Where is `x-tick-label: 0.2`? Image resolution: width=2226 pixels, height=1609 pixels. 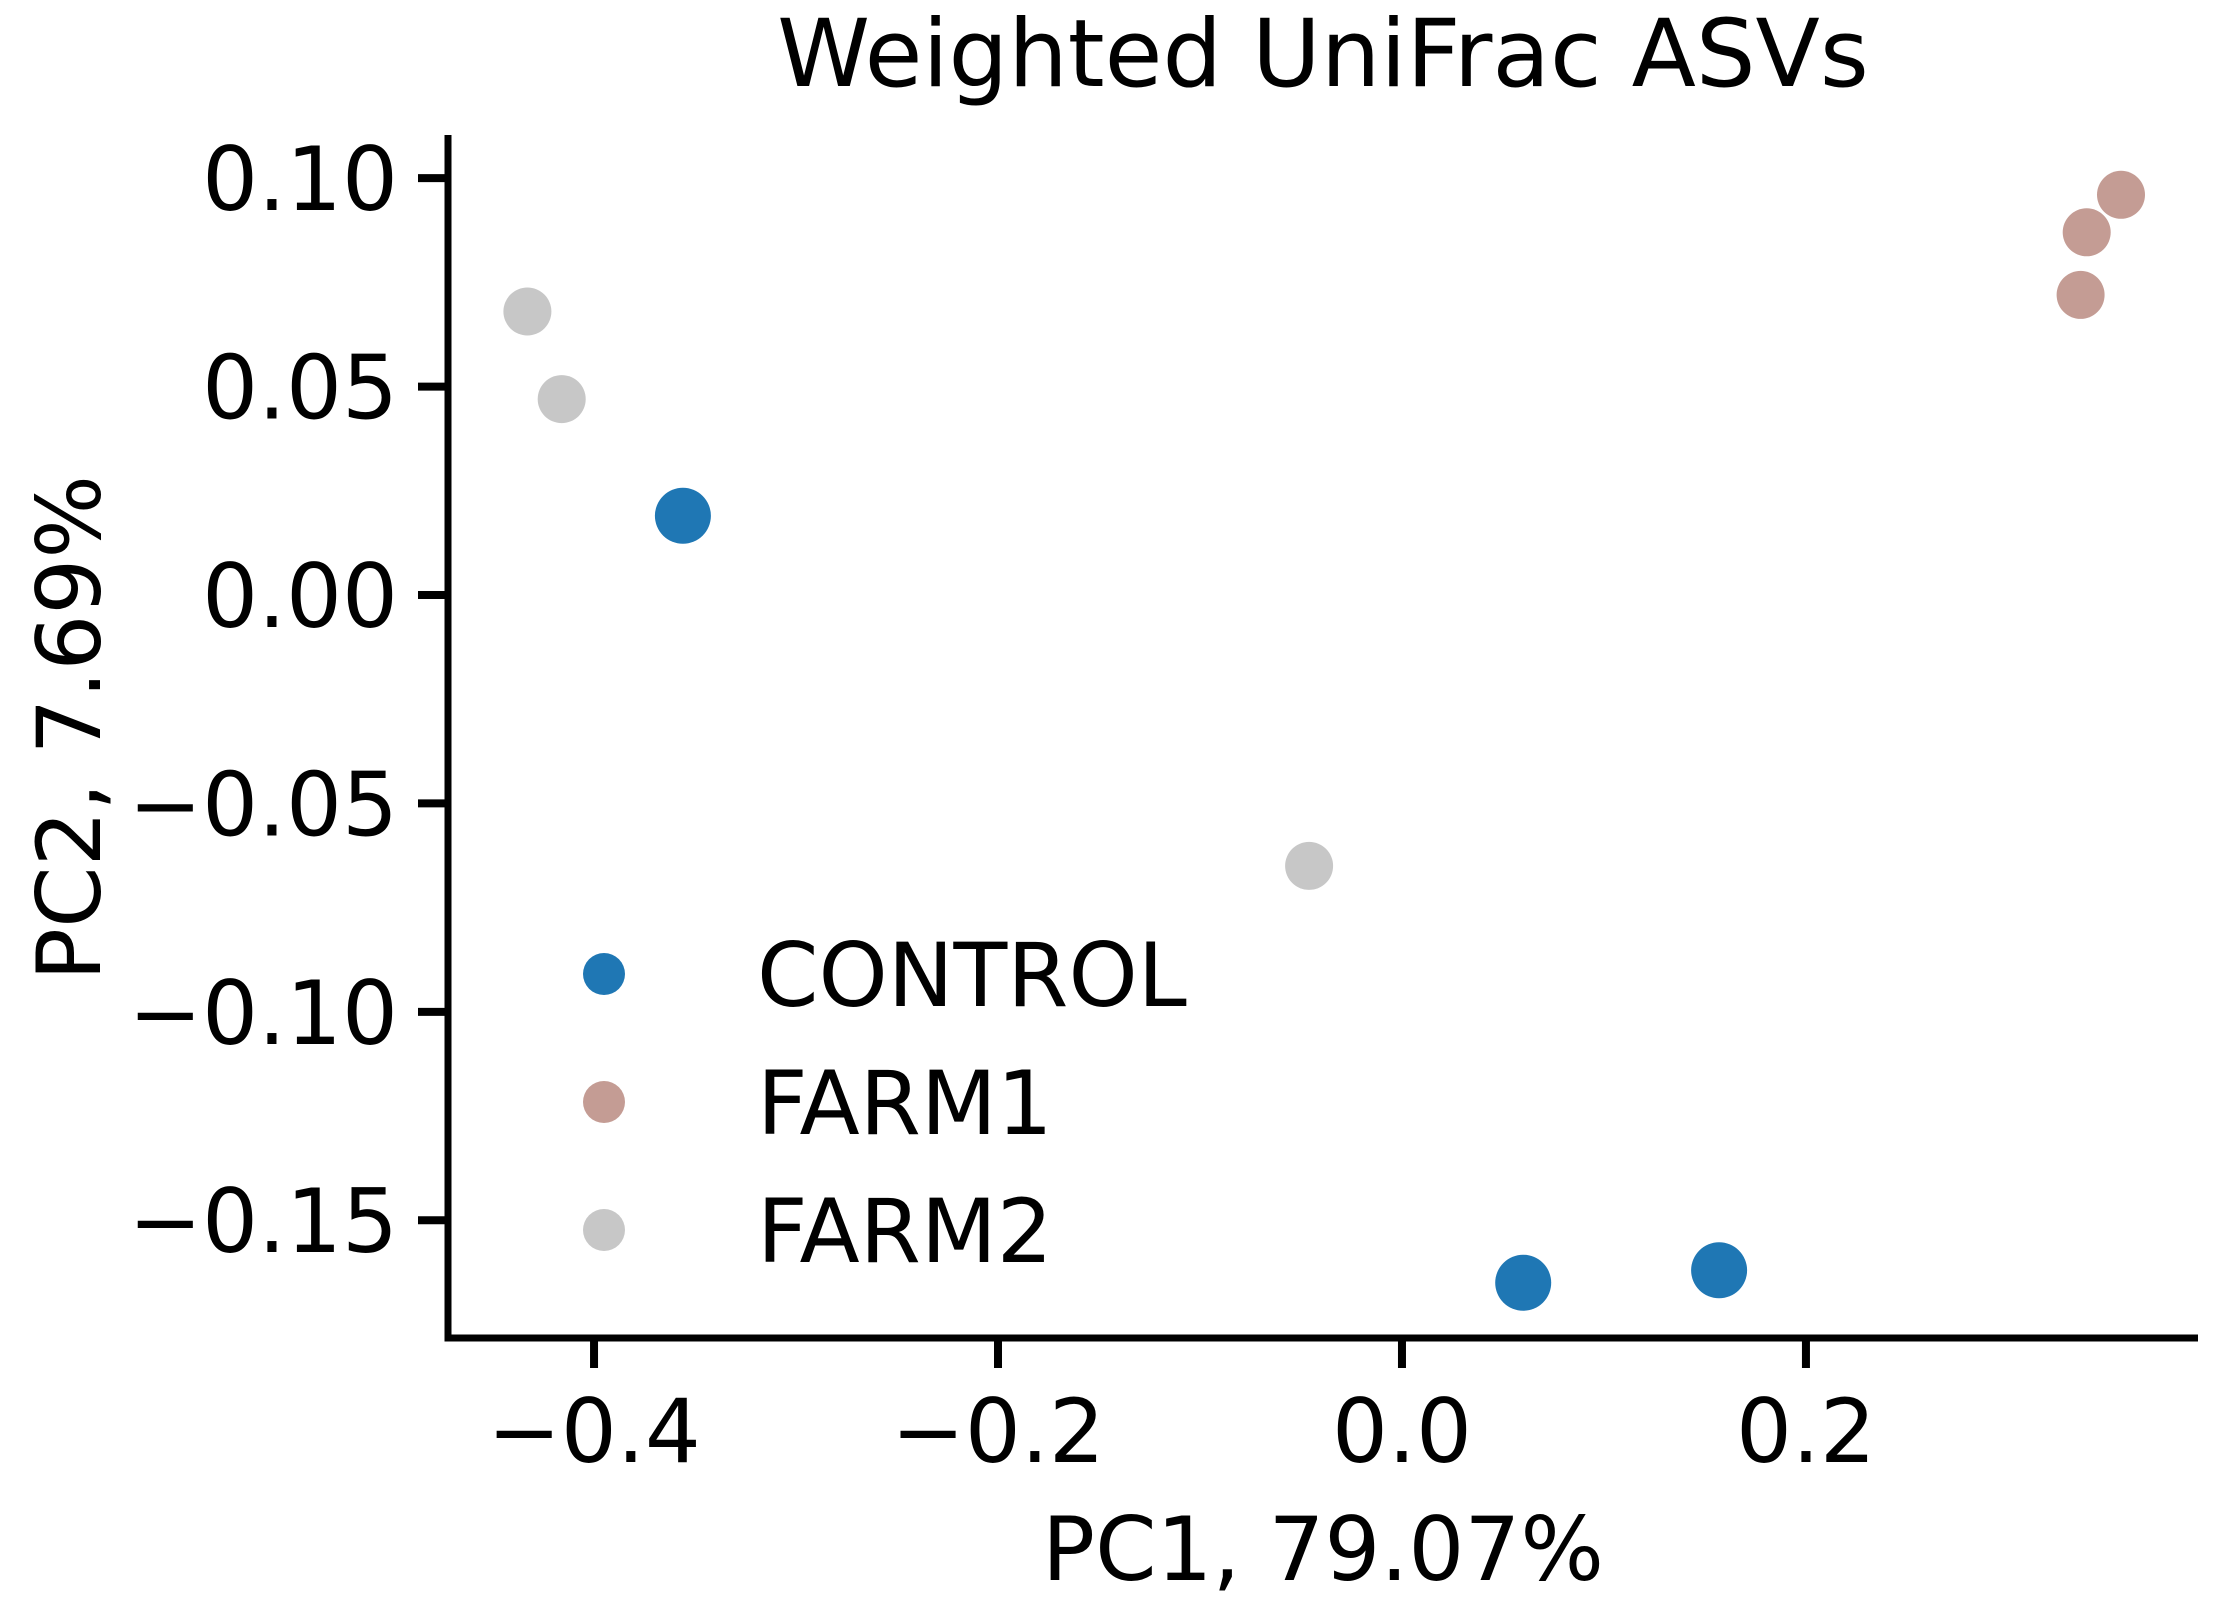
x-tick-label: 0.2 is located at coordinates (1806, 1431).